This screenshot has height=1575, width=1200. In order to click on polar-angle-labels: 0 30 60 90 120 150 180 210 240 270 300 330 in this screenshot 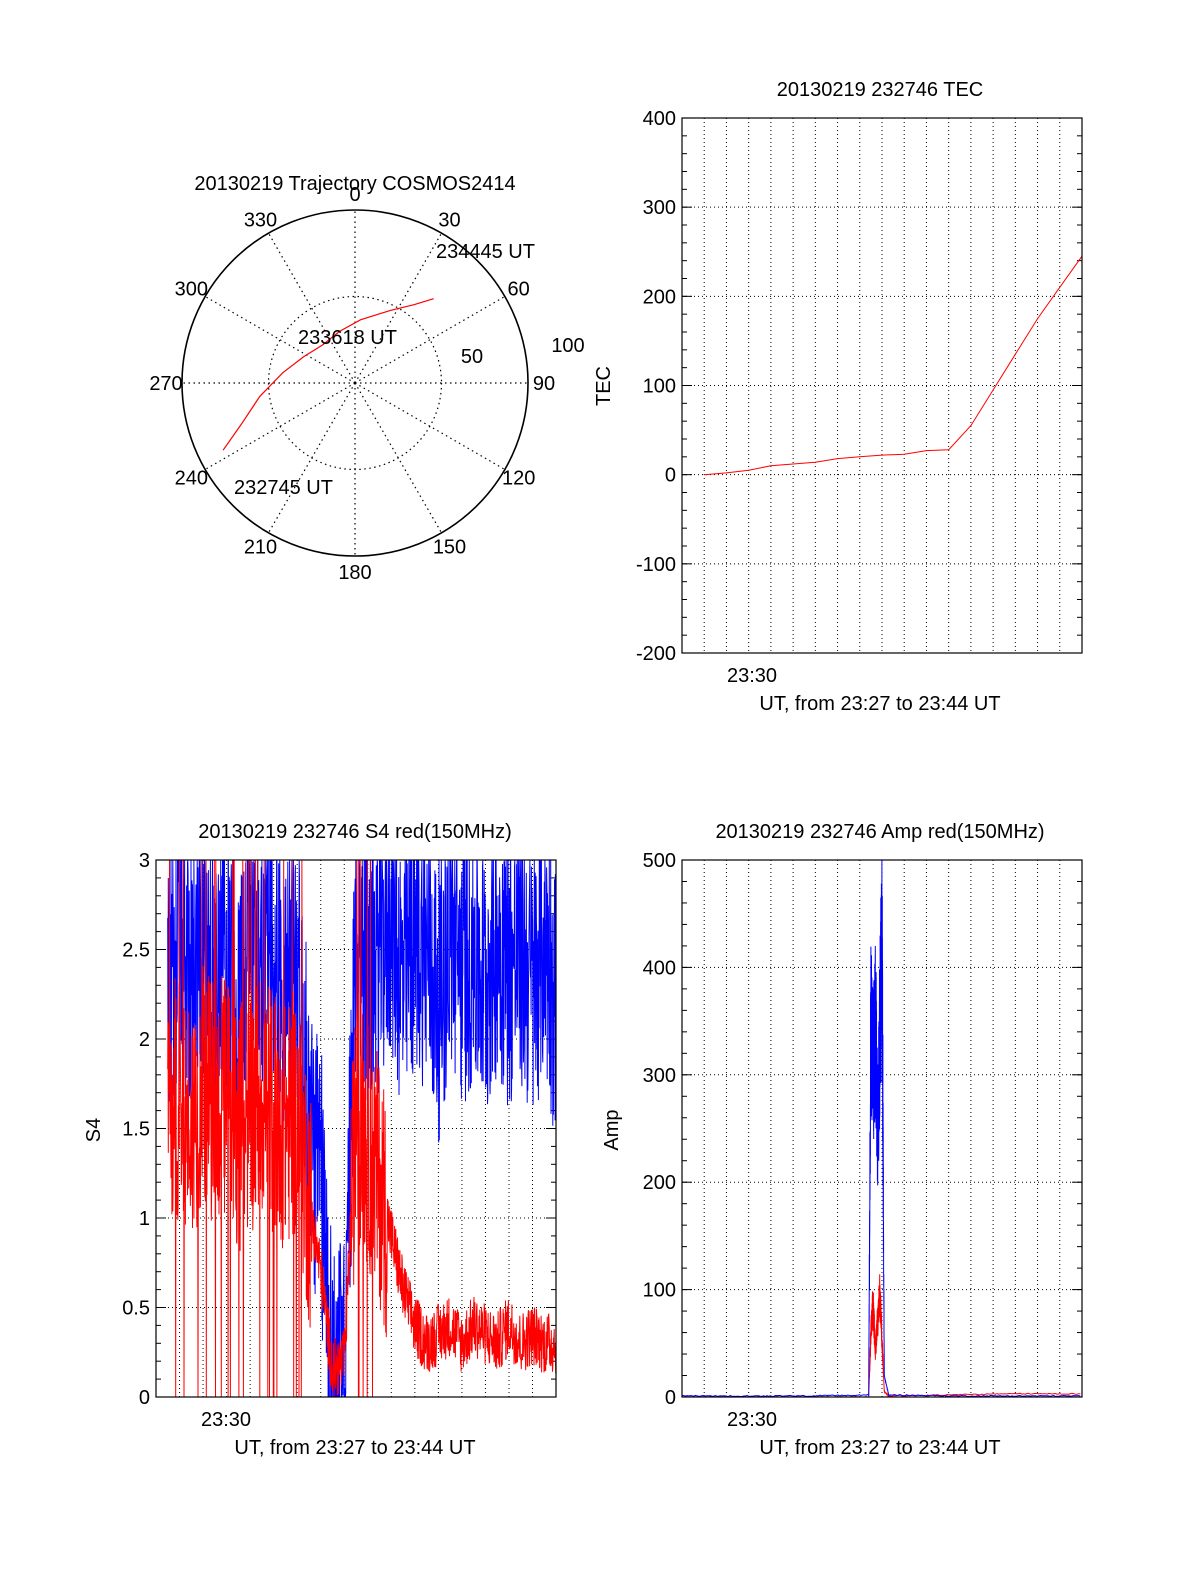, I will do `click(352, 384)`.